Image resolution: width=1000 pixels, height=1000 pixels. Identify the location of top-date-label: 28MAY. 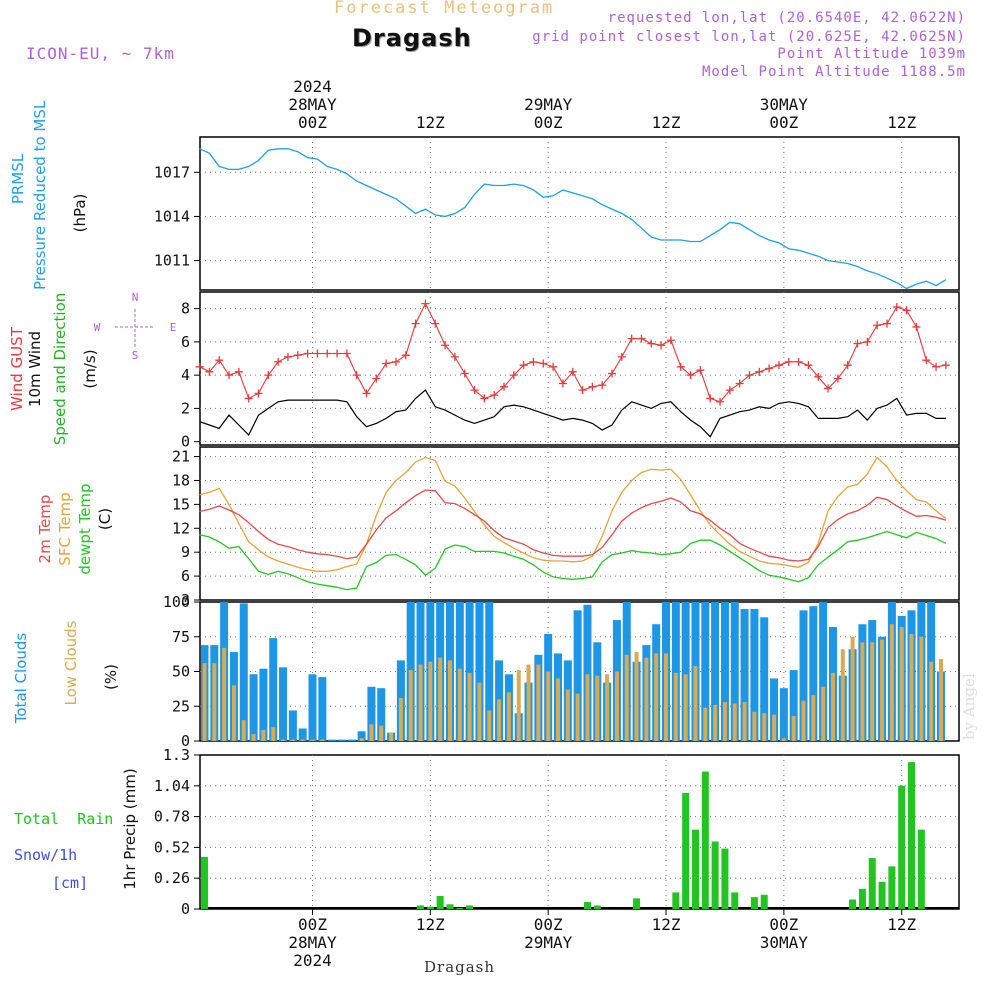
(312, 104).